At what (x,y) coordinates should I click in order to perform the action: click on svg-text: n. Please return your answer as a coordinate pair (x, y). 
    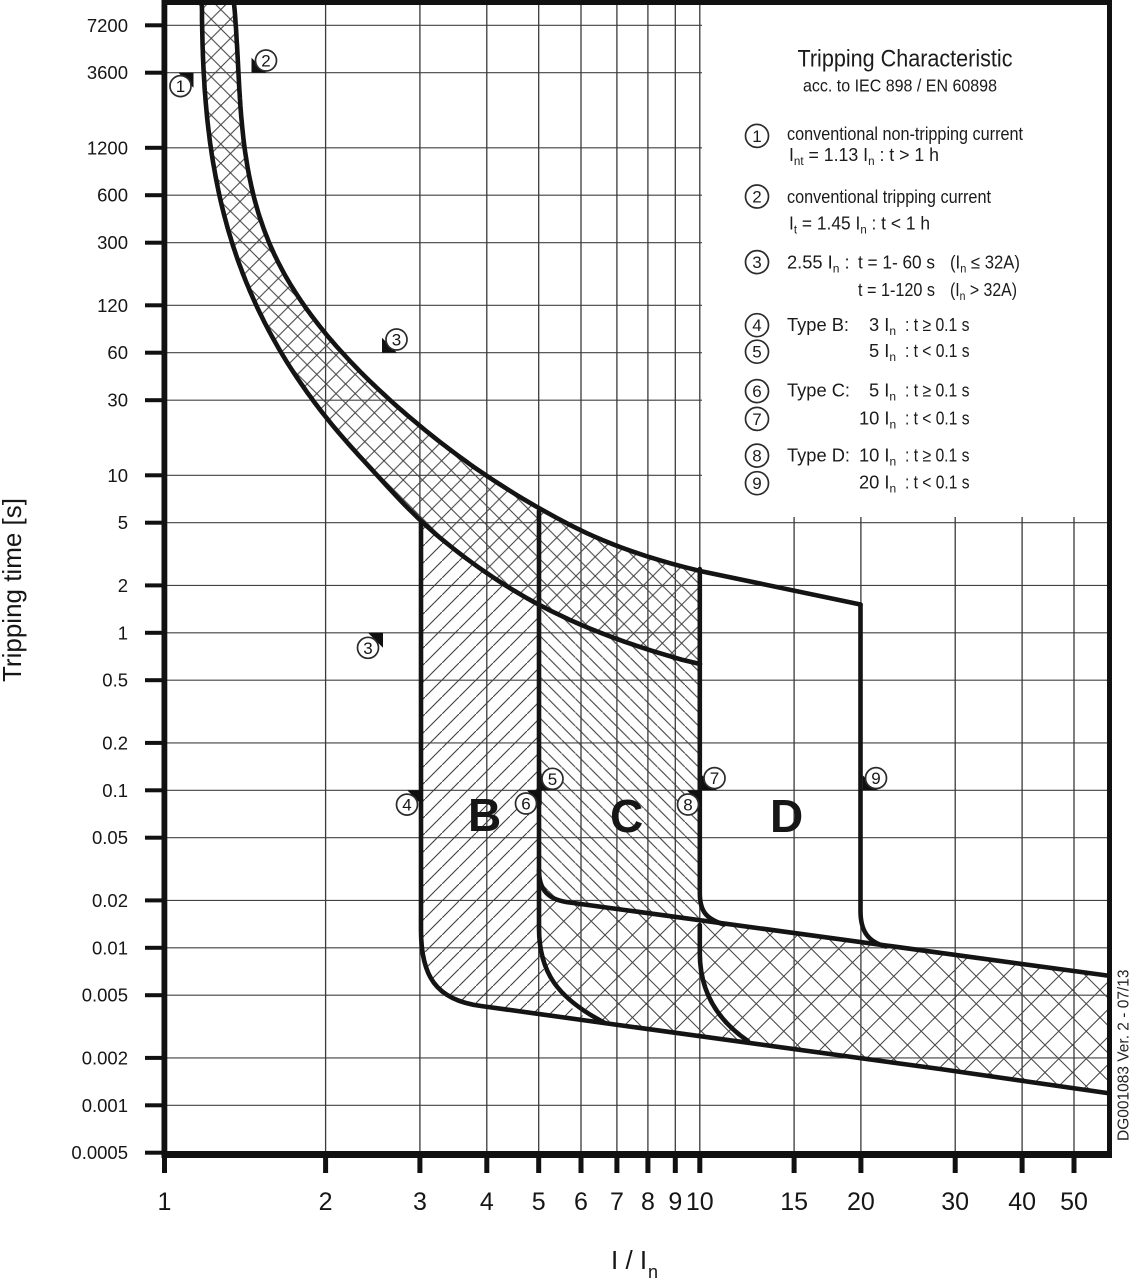
    Looking at the image, I should click on (653, 1271).